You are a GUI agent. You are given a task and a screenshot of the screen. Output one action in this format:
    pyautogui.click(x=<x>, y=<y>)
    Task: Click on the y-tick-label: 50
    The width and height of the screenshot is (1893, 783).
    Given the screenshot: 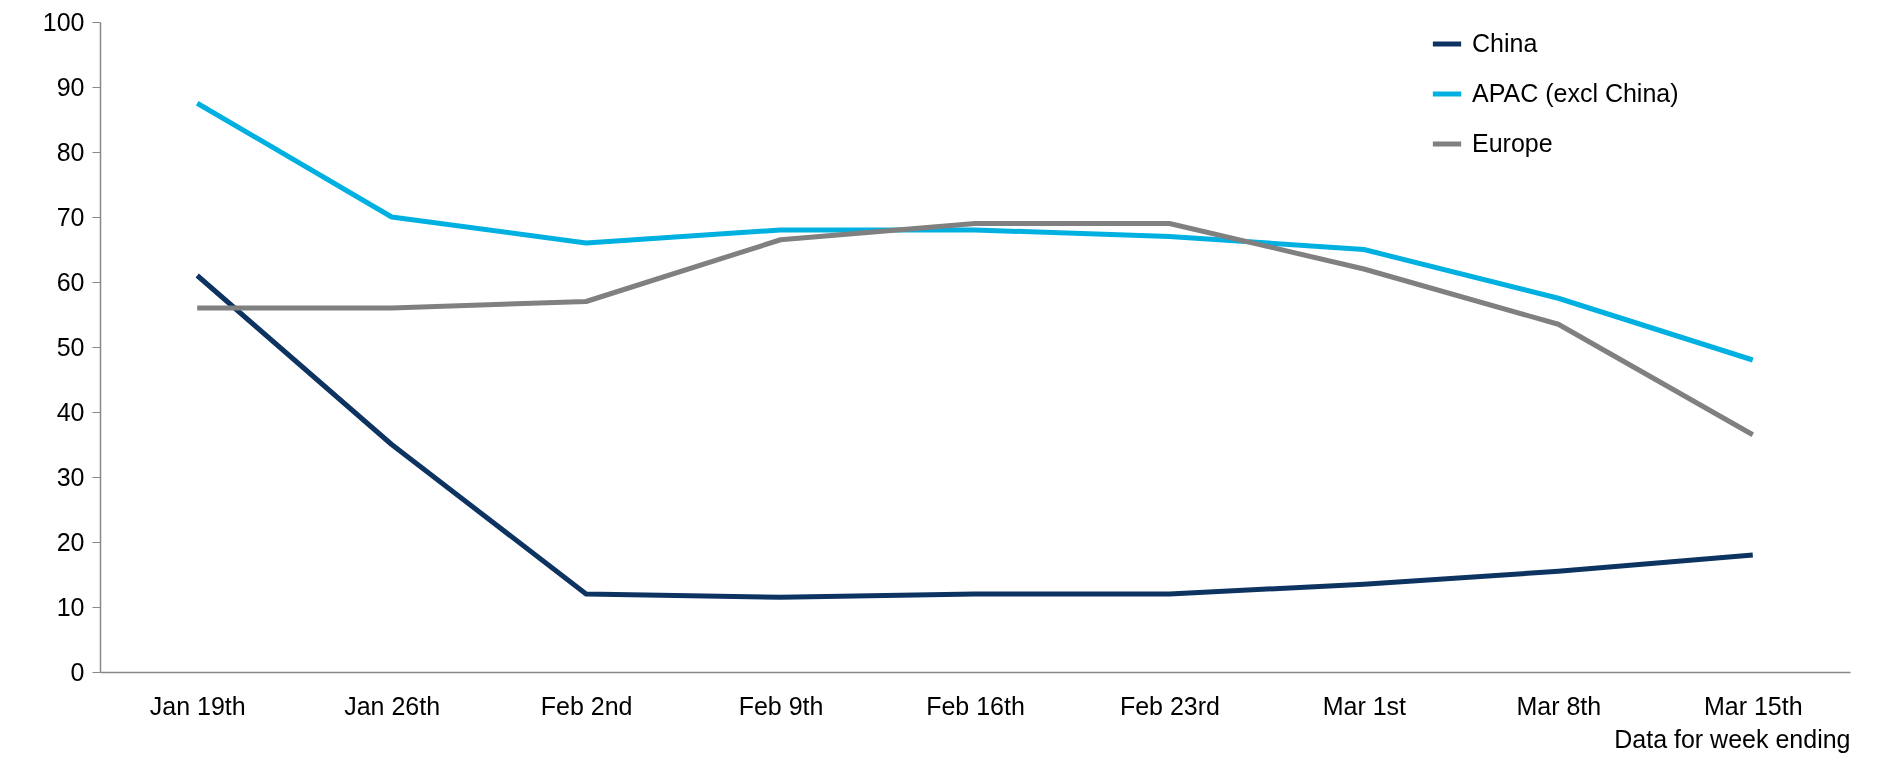 What is the action you would take?
    pyautogui.click(x=70, y=346)
    